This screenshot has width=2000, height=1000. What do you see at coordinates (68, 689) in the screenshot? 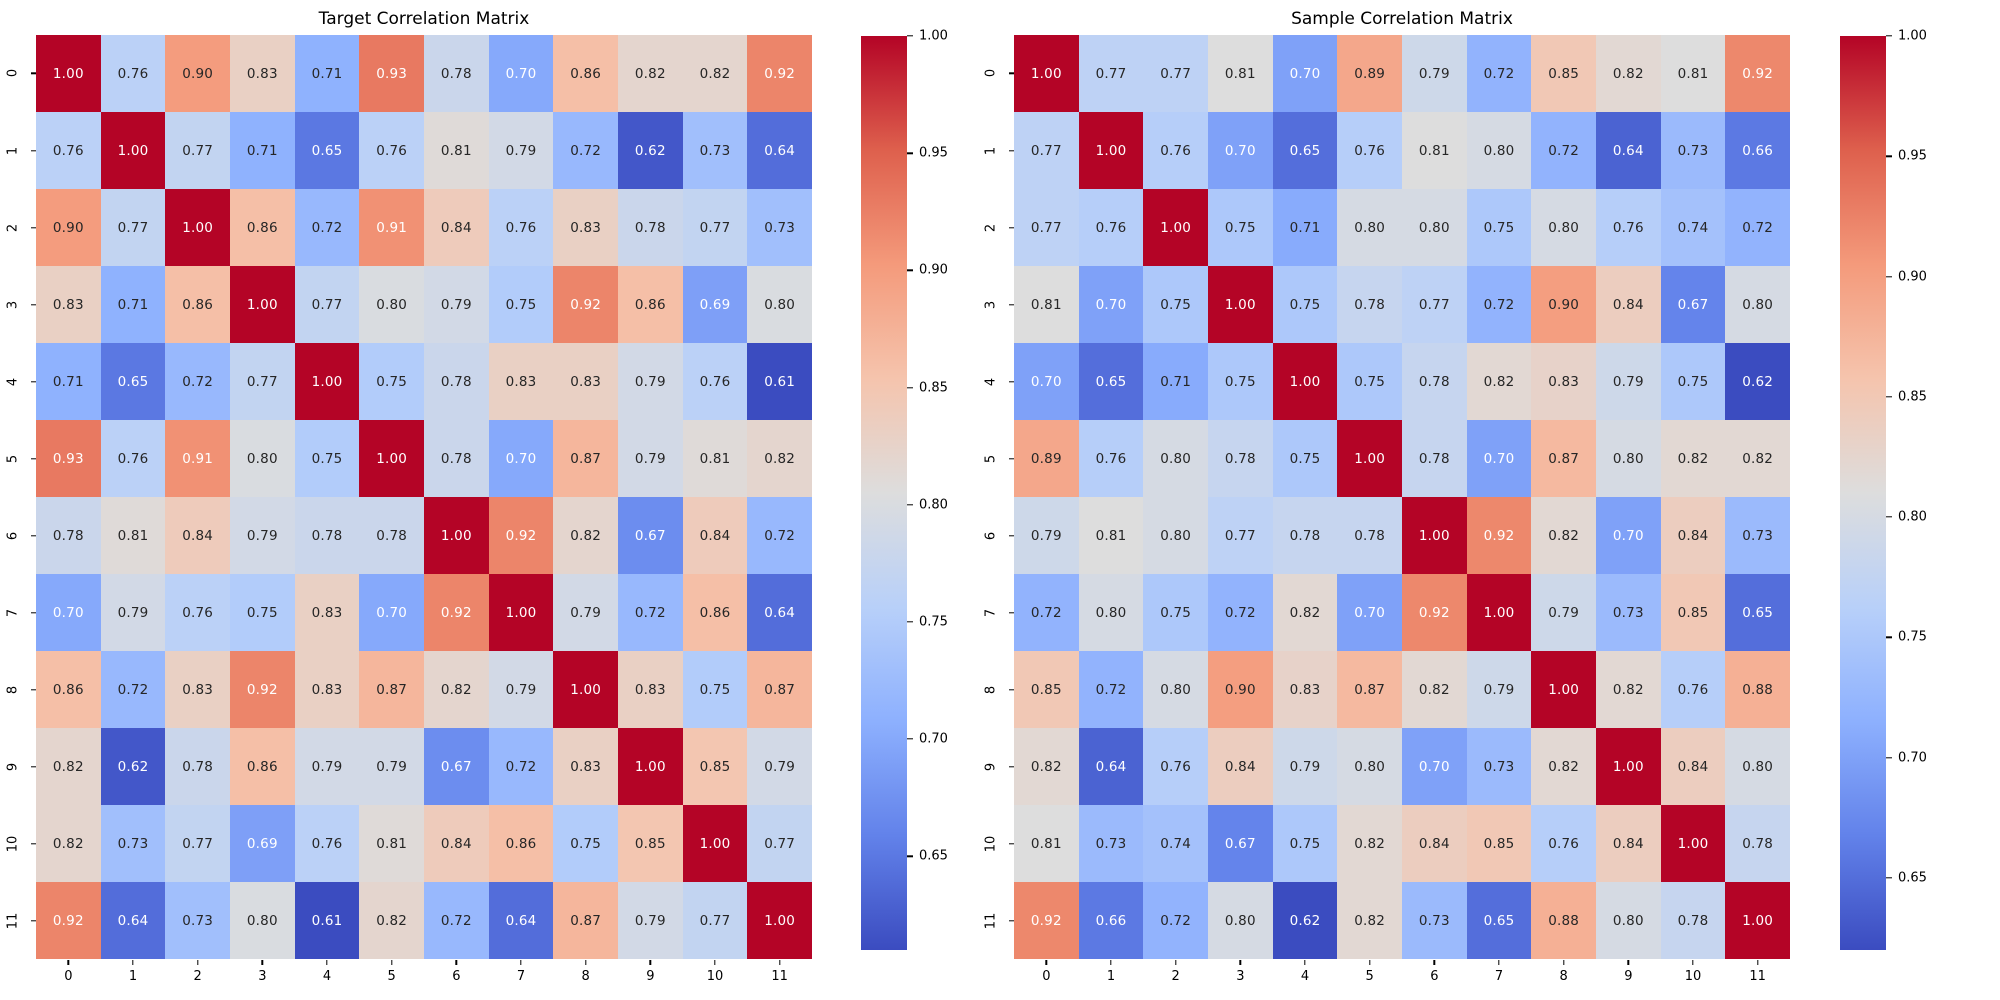
I see `heatmap-cell: 0.86` at bounding box center [68, 689].